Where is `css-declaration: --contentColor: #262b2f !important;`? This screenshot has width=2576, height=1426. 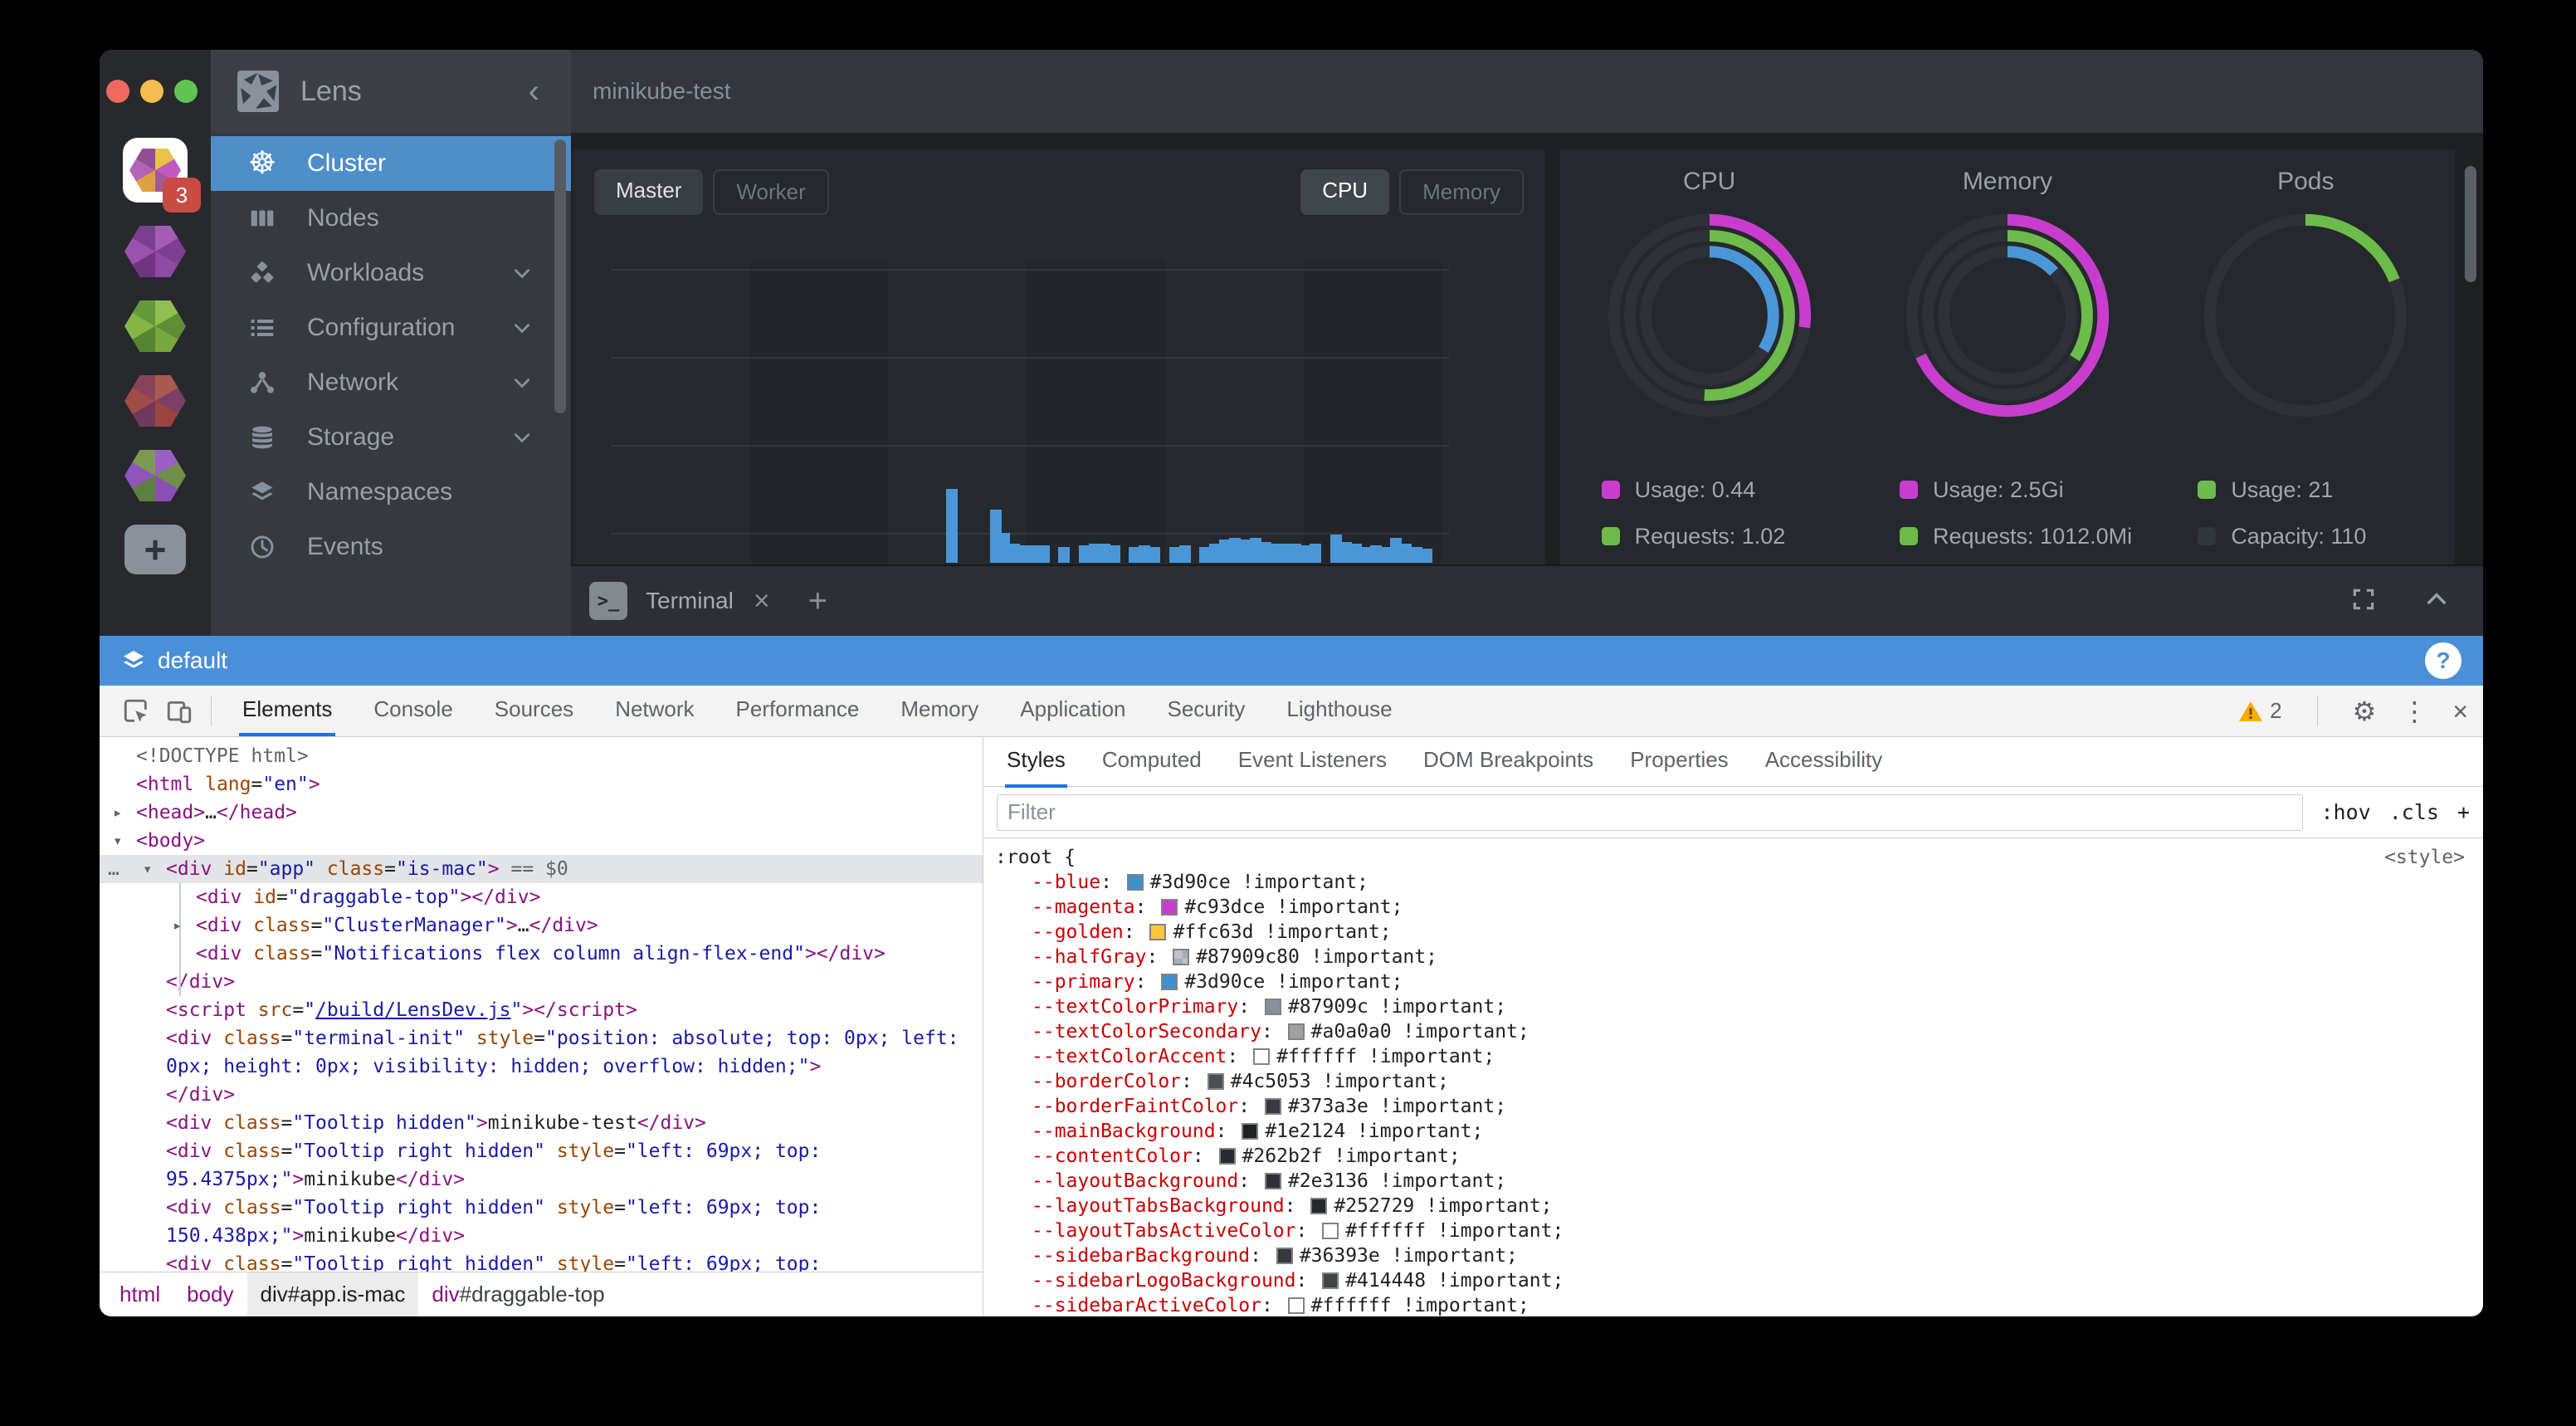 css-declaration: --contentColor: #262b2f !important; is located at coordinates (1246, 1156).